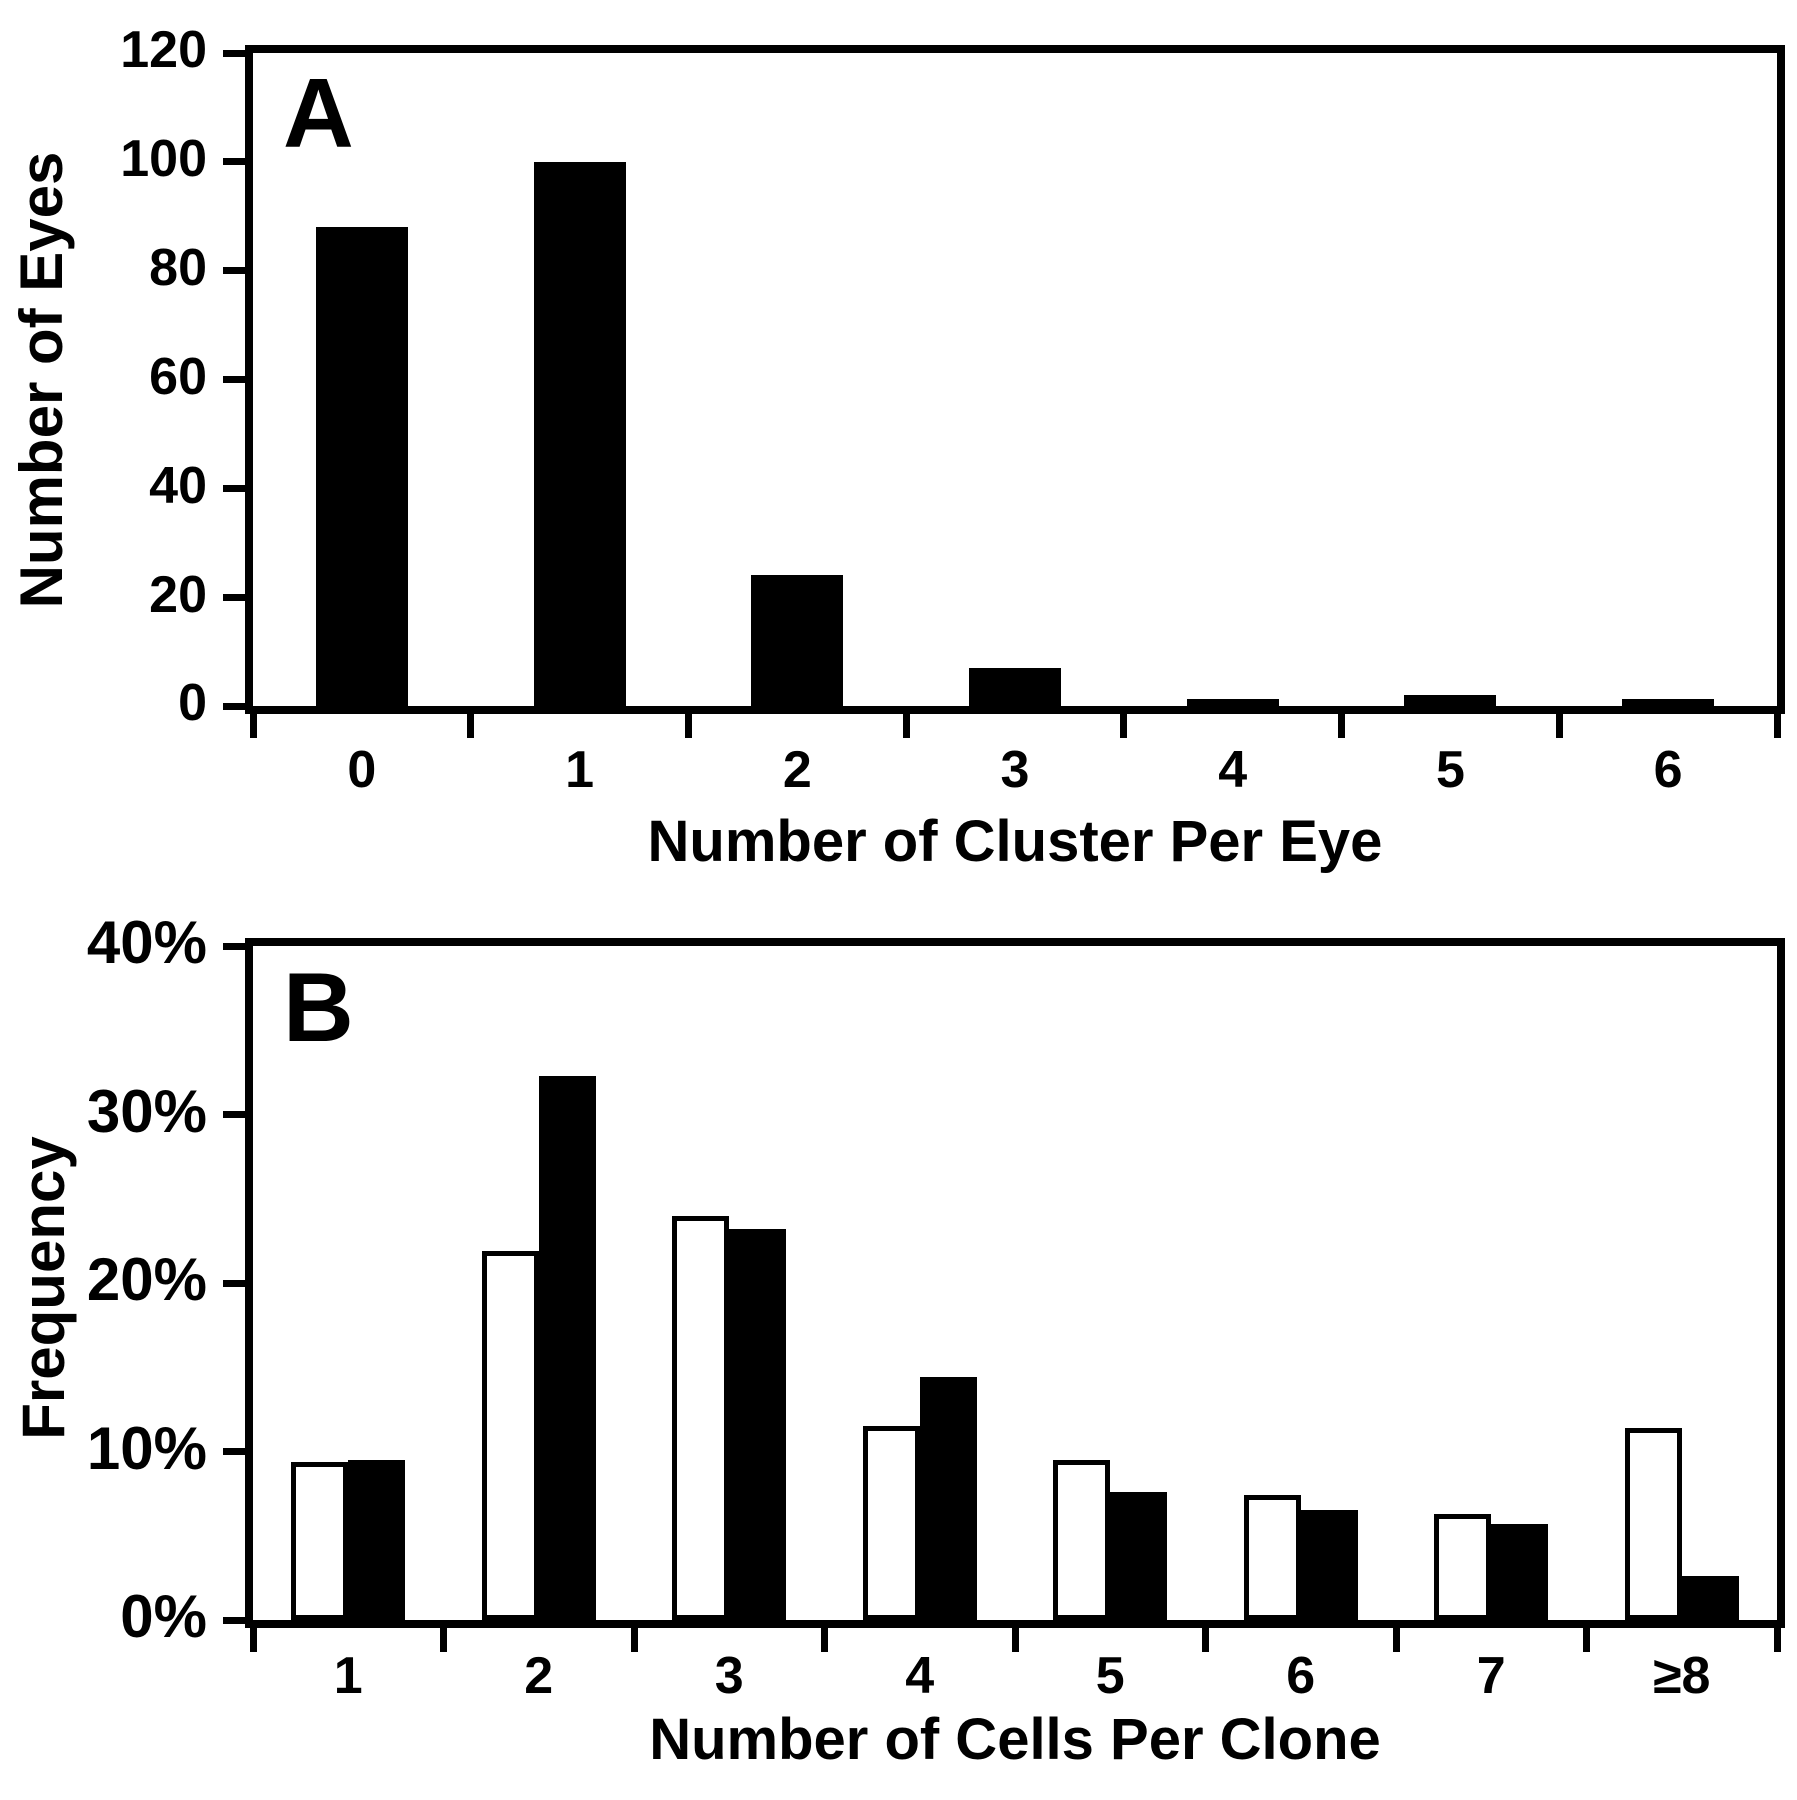  Describe the element at coordinates (178, 268) in the screenshot. I see `y-tick-label-80: 80` at that location.